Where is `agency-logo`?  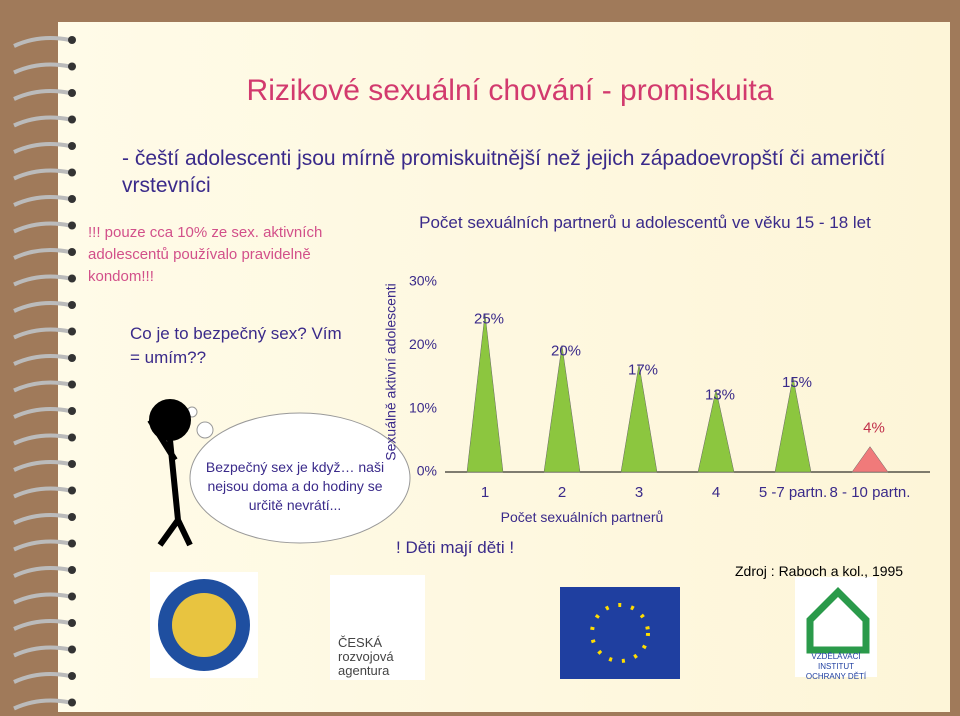
agency-logo is located at coordinates (377, 627).